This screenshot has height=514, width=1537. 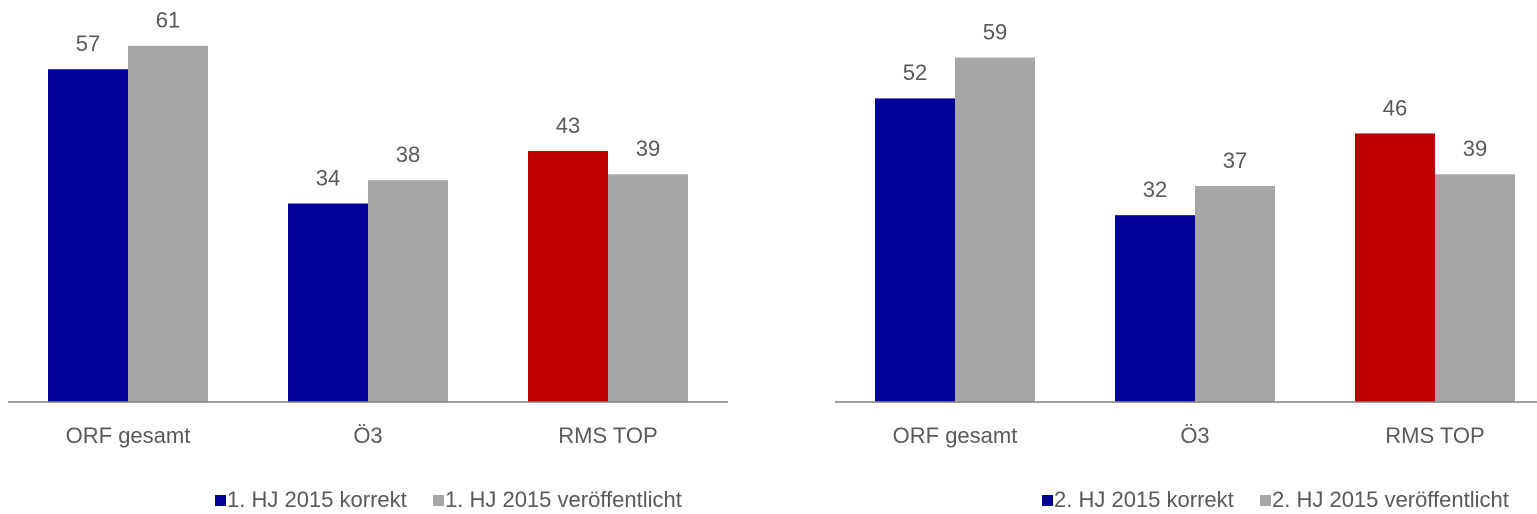 I want to click on value-label: 52, so click(x=915, y=72).